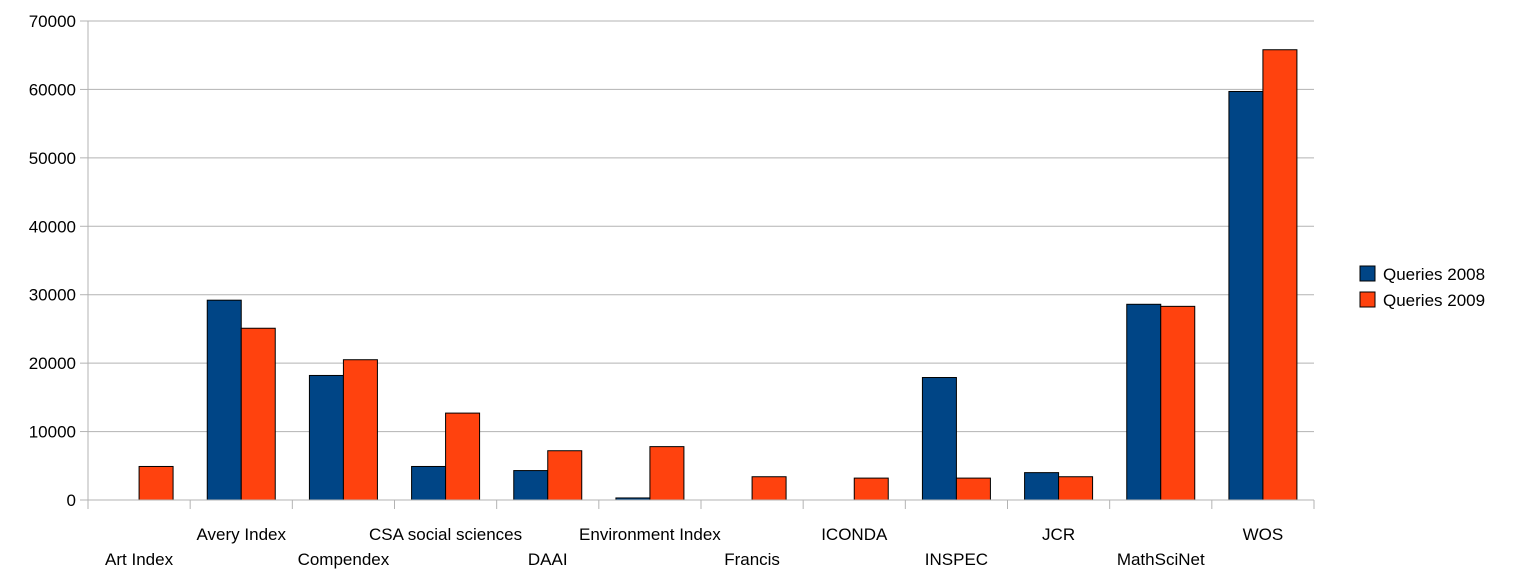 This screenshot has height=570, width=1528. Describe the element at coordinates (1058, 534) in the screenshot. I see `x-category-label: JCR` at that location.